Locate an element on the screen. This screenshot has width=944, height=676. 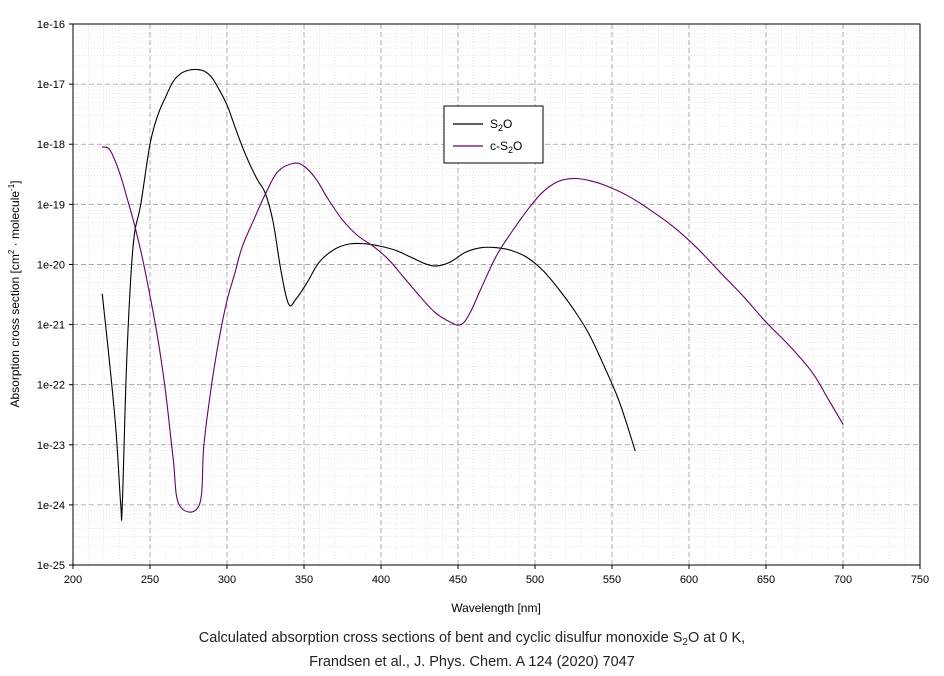
x-axis-ticks: 200 250 300 350 400 450 500 550 600 650 700 750 is located at coordinates (496, 575).